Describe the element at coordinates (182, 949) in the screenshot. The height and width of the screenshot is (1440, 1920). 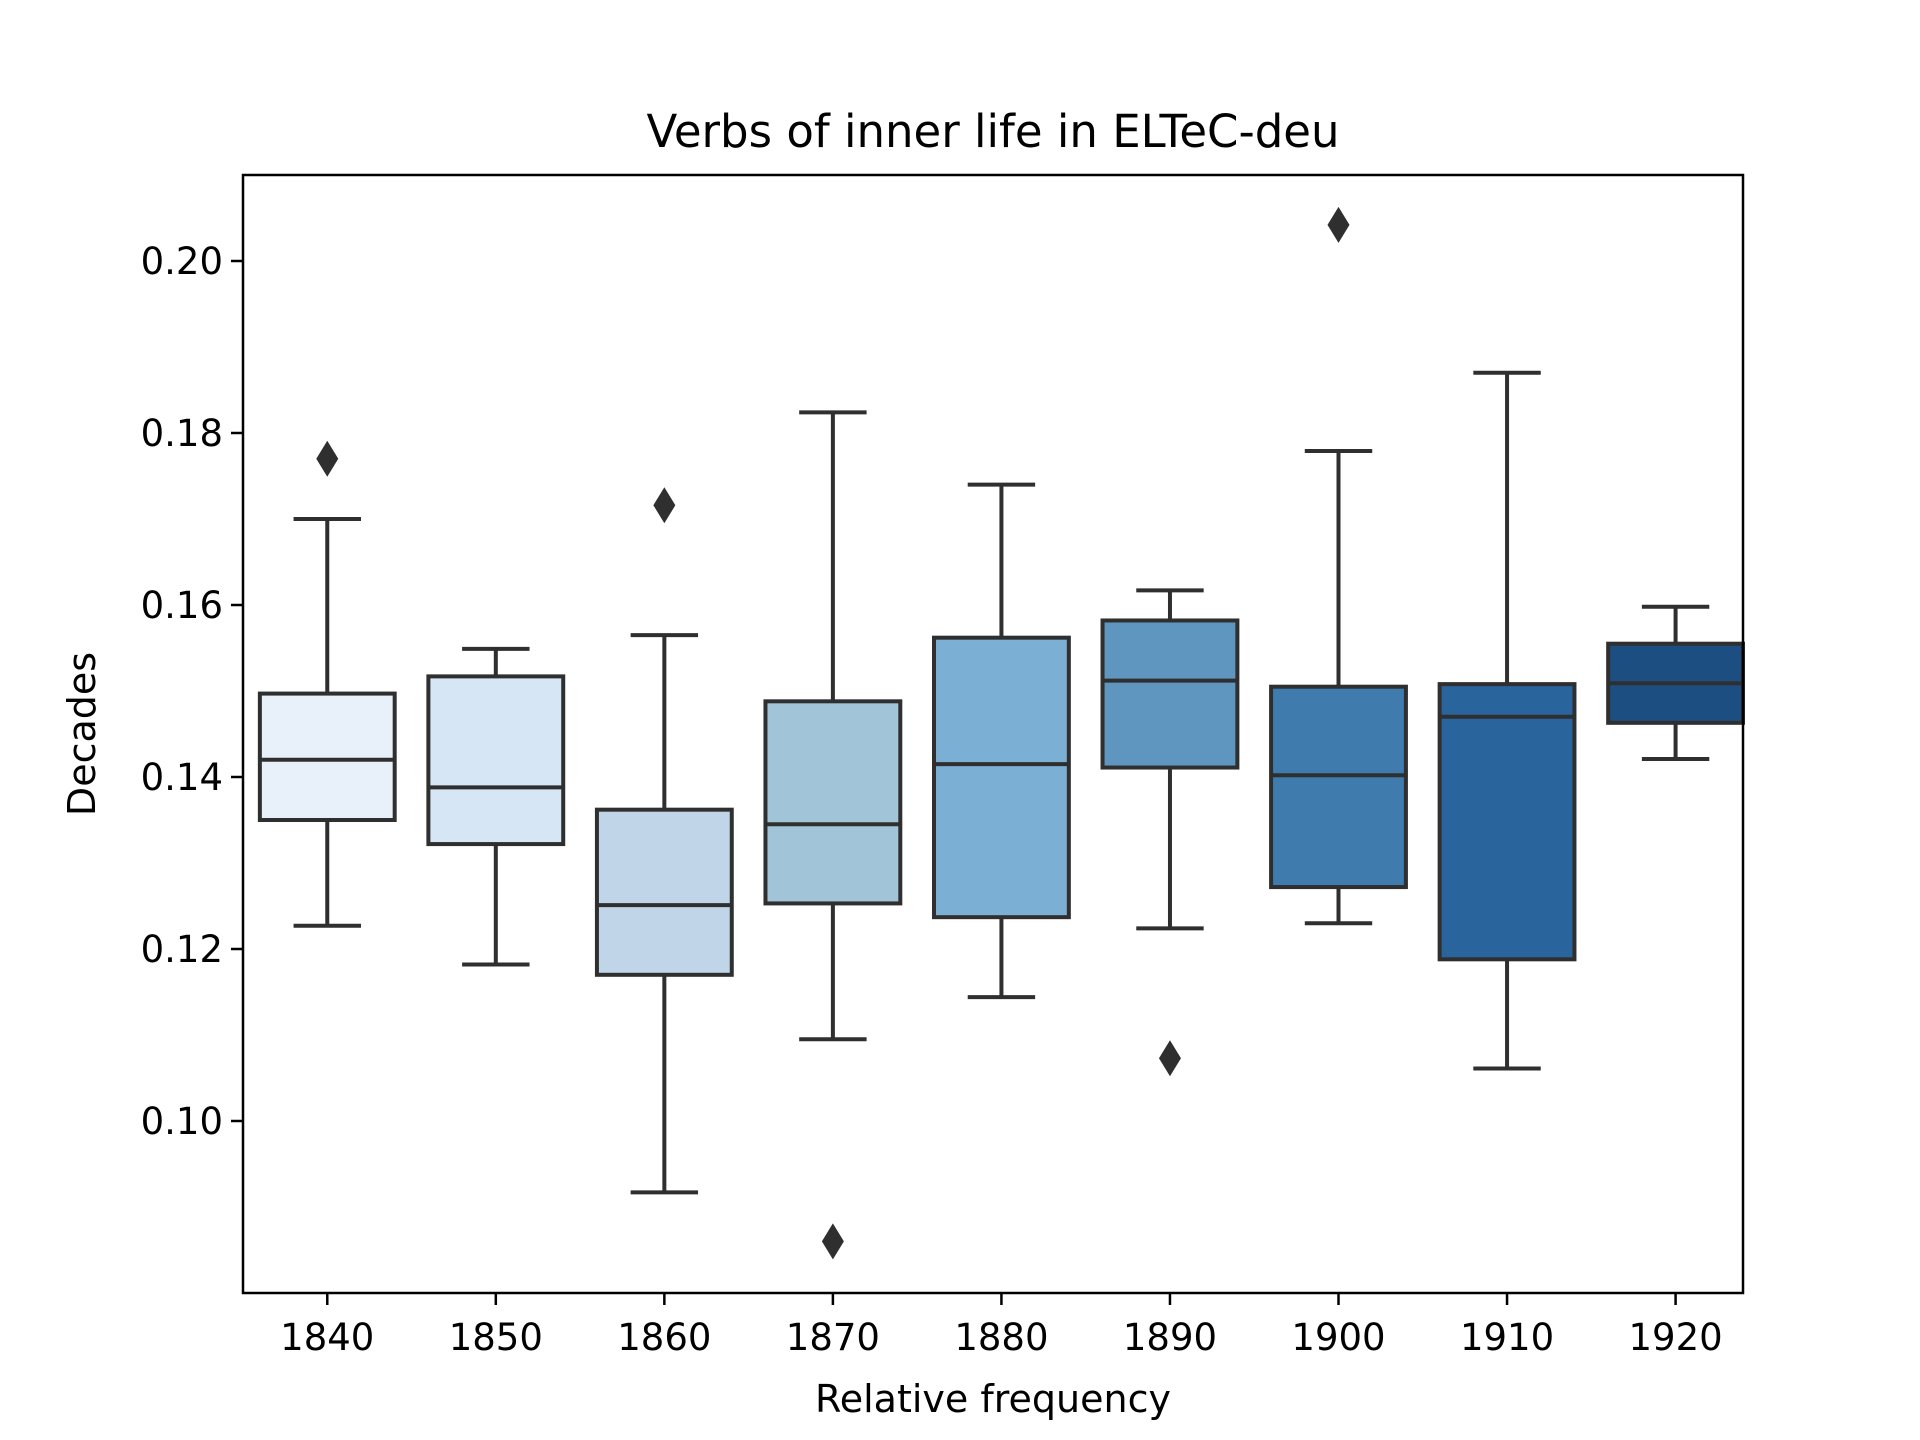
I see `y-tick-label: 0.12` at that location.